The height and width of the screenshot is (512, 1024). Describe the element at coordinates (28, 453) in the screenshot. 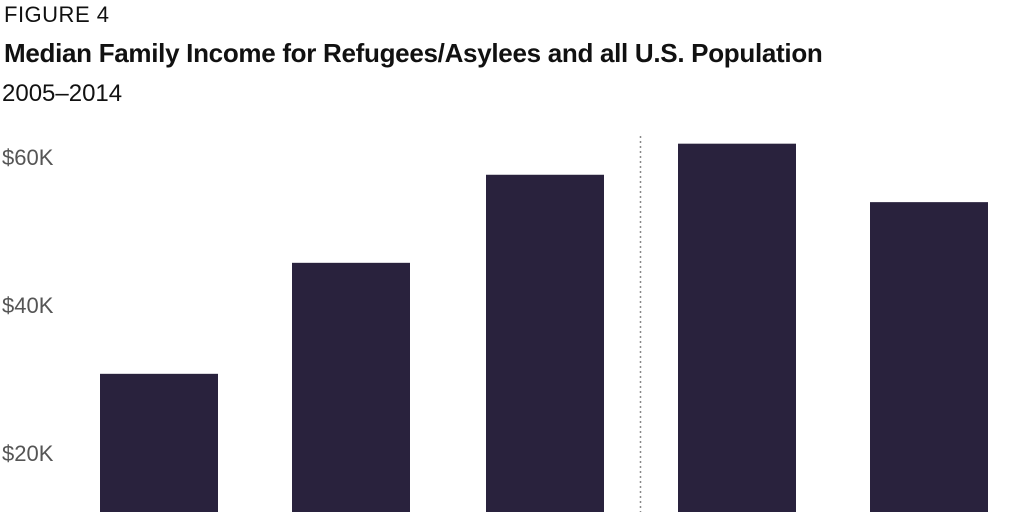

I see `y-tick-label: $20K` at that location.